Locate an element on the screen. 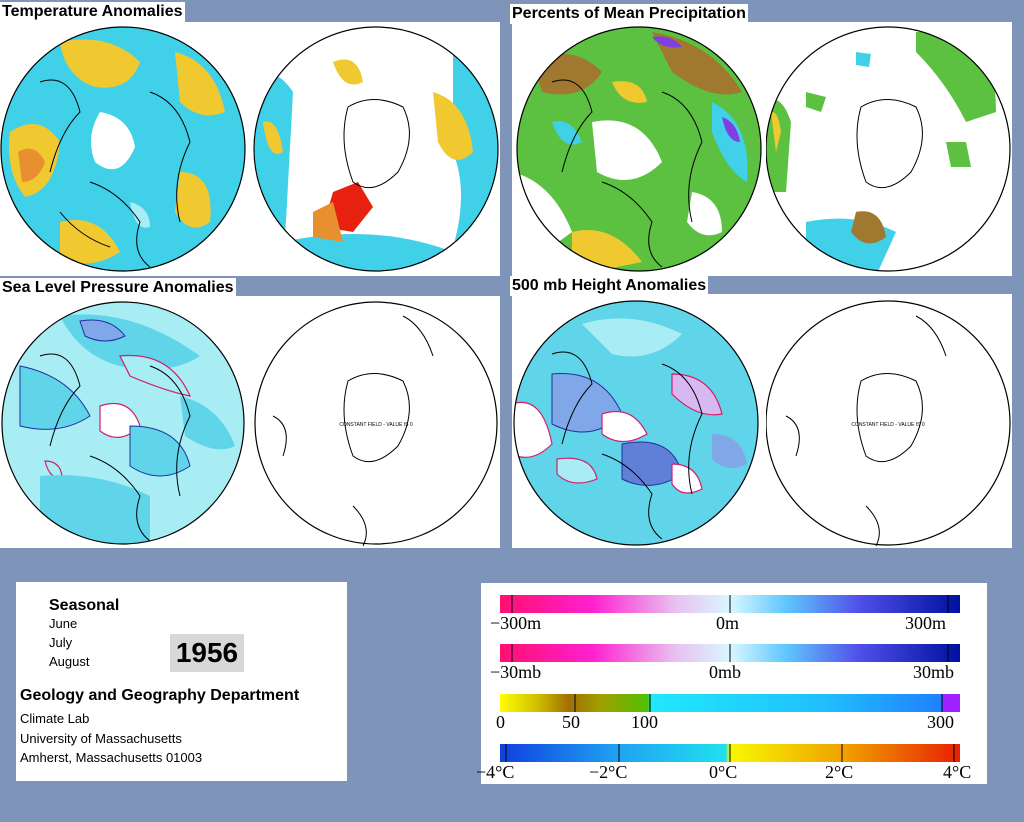  year-badge: 1956 is located at coordinates (207, 653).